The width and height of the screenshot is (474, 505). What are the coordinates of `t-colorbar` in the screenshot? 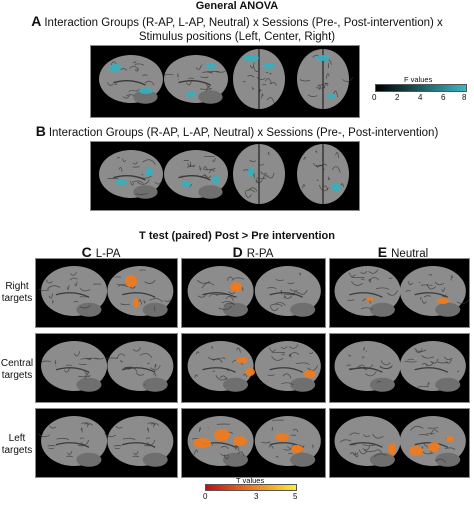 It's located at (251, 487).